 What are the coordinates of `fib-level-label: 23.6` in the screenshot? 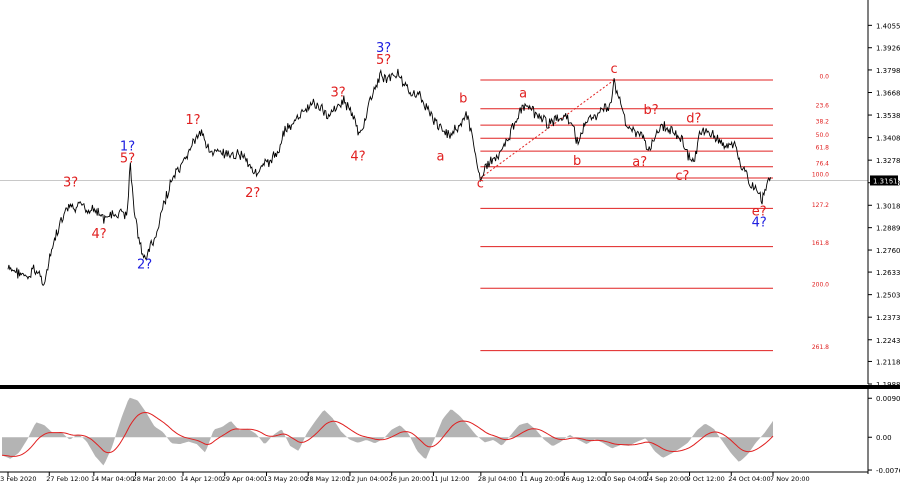 It's located at (823, 105).